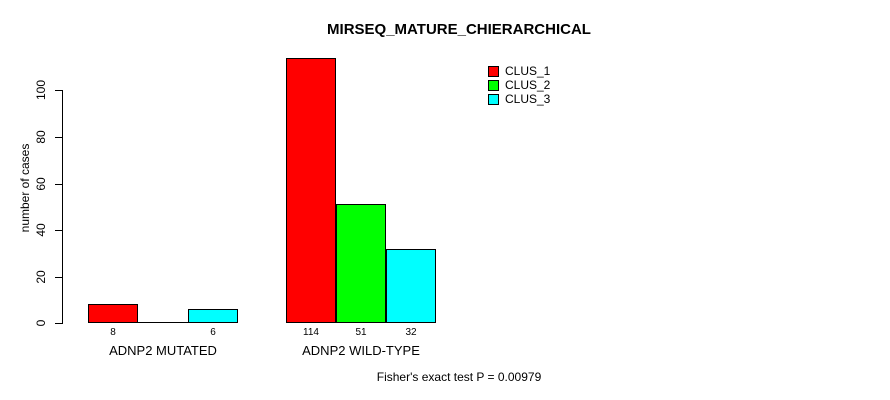  I want to click on category-label-adnp2-mutated: ADNP2 MUTATED, so click(163, 350).